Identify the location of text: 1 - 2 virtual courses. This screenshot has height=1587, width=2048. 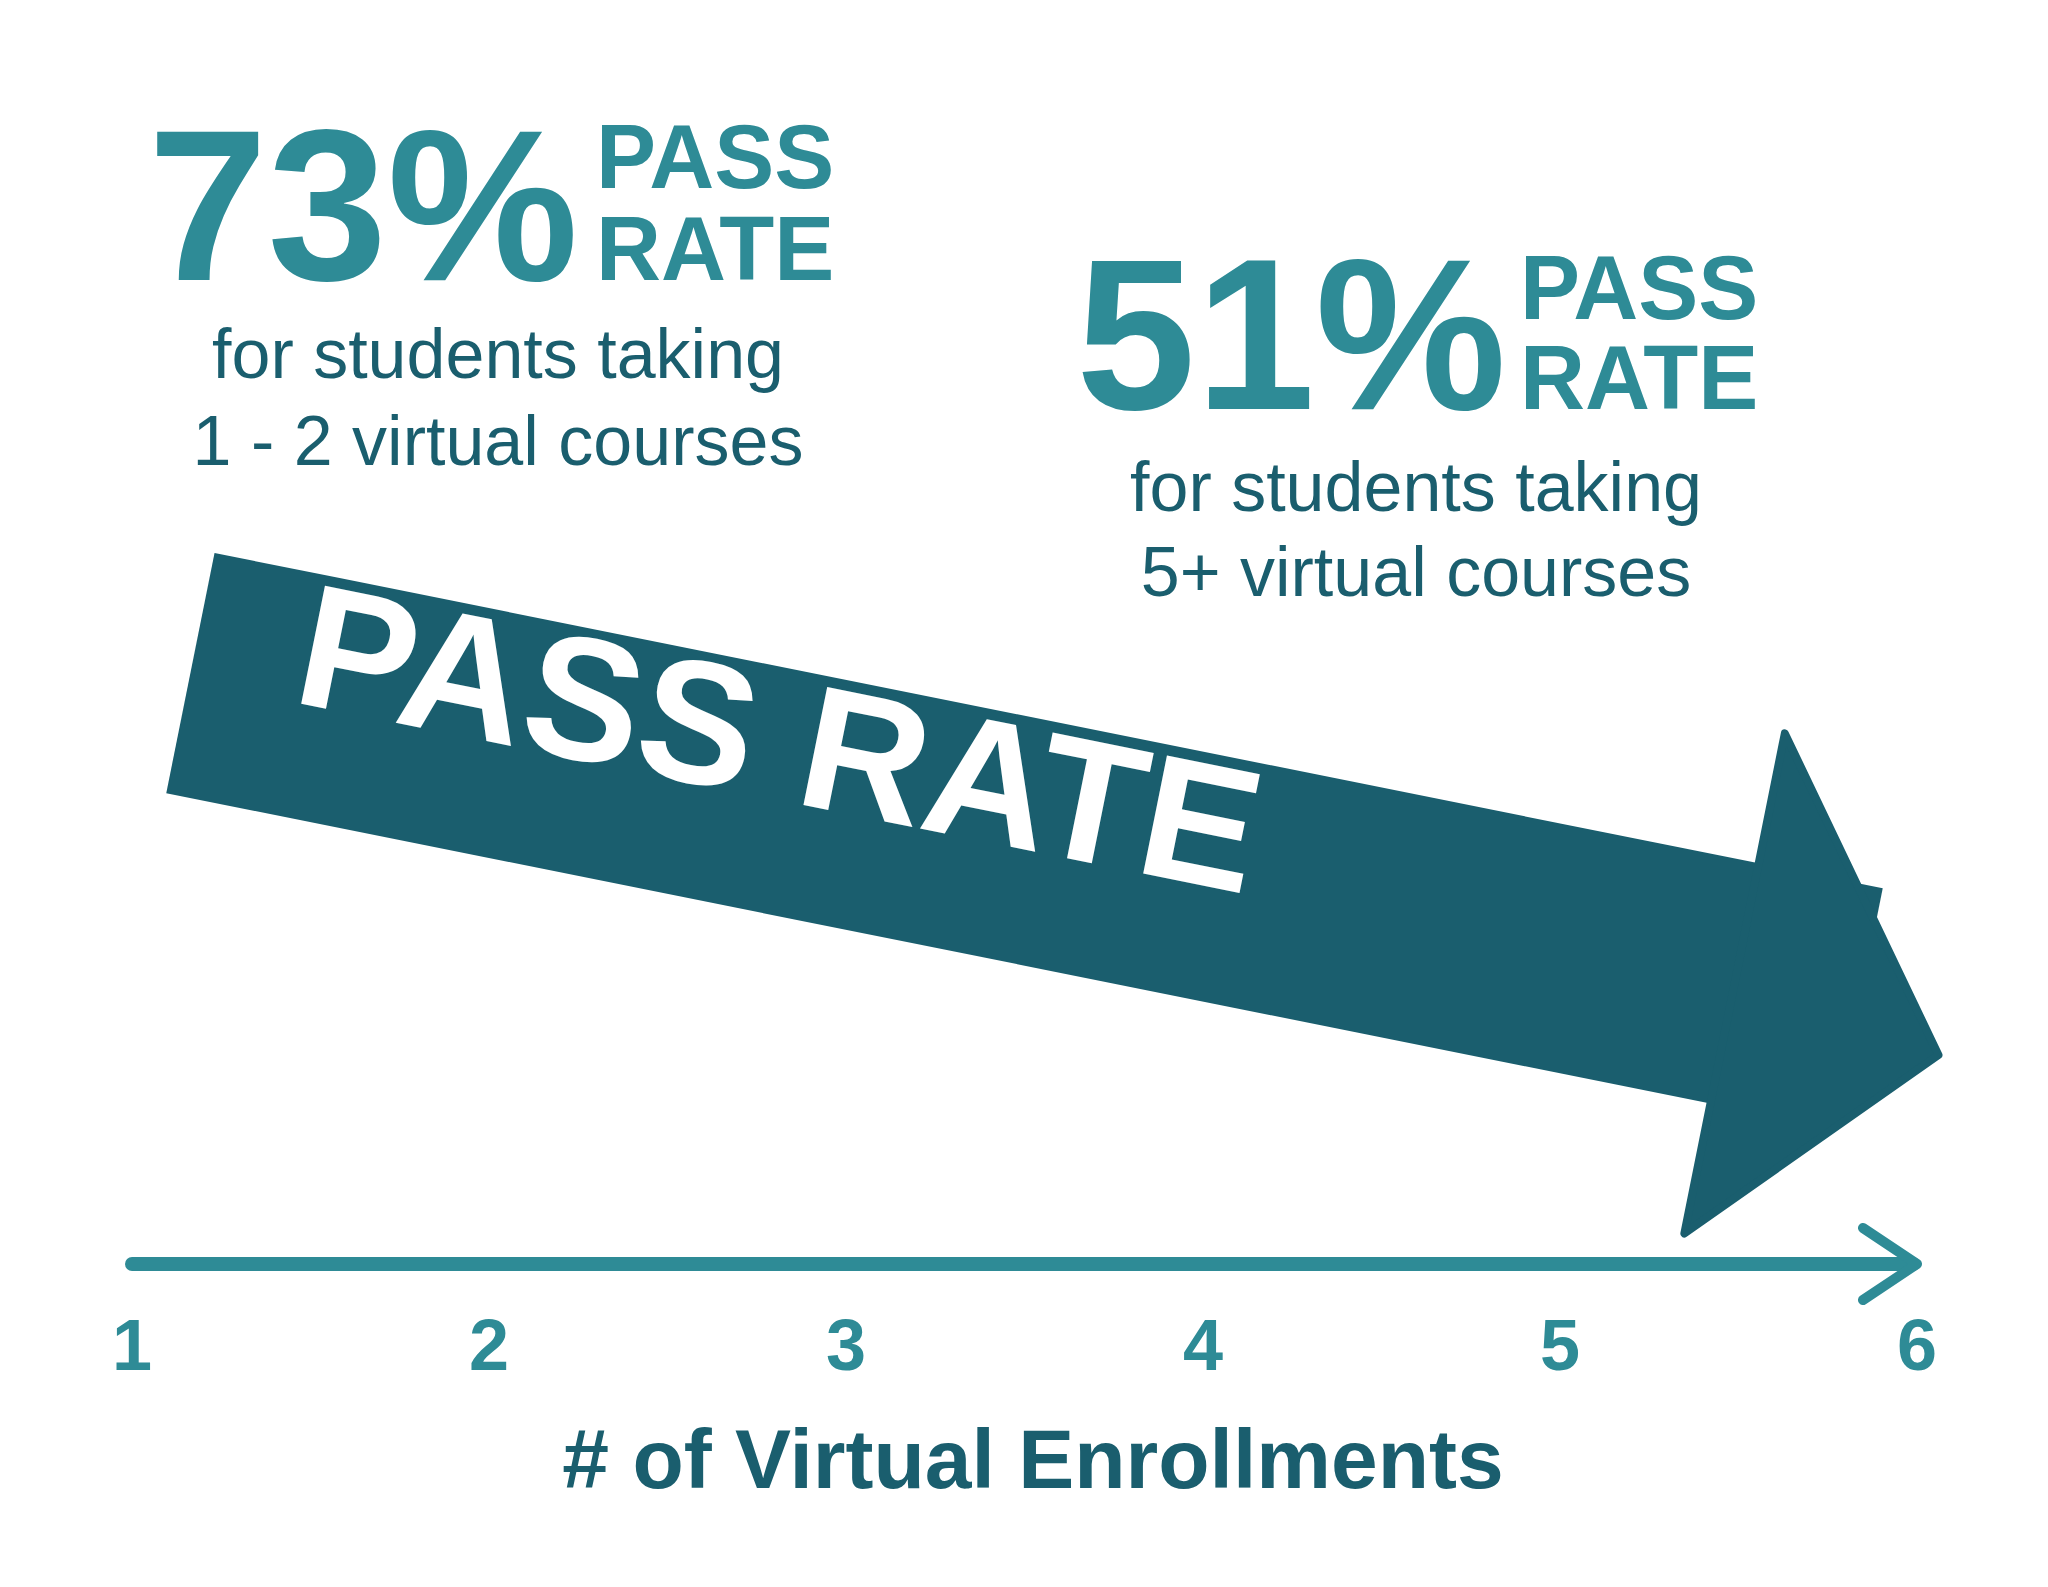
(498, 441).